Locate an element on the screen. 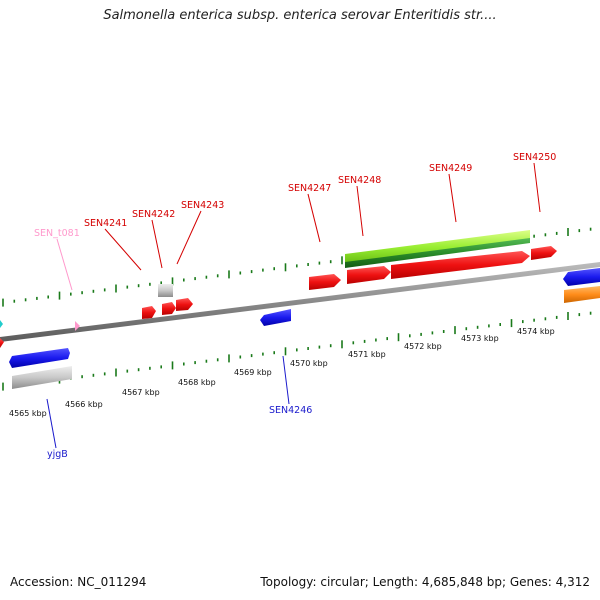  scale-label-4571: 4571 kbp is located at coordinates (367, 354).